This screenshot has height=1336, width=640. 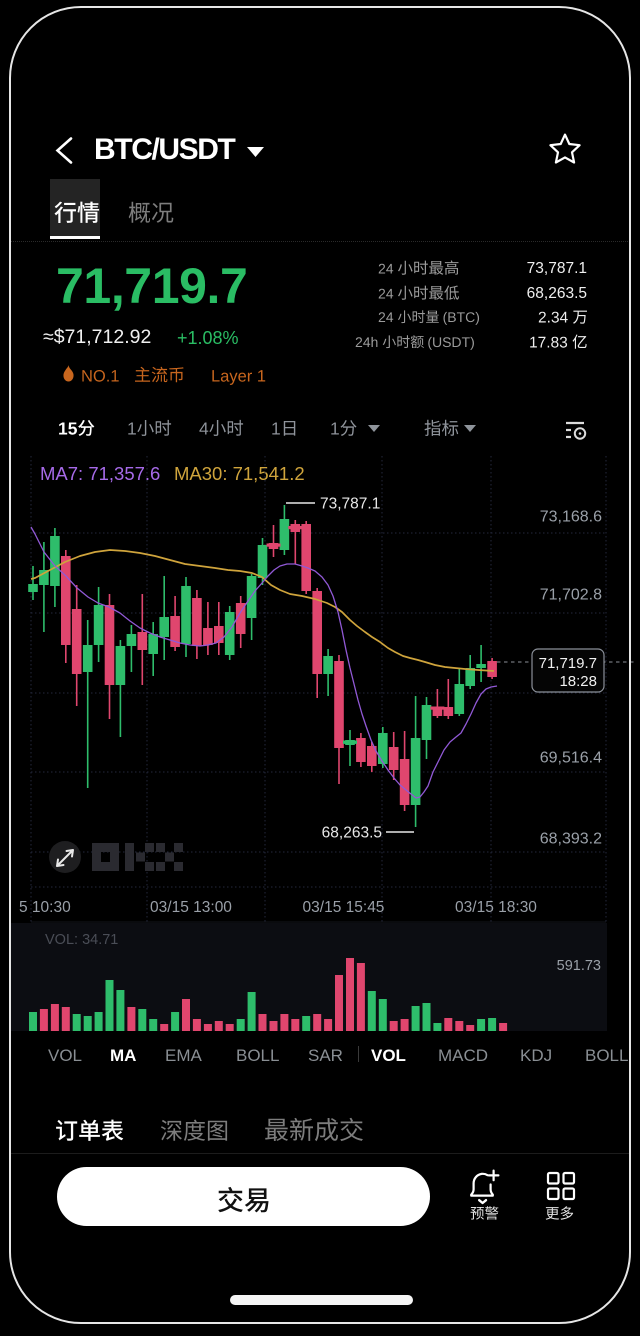 What do you see at coordinates (571, 517) in the screenshot?
I see `svg-text: 73,168.6` at bounding box center [571, 517].